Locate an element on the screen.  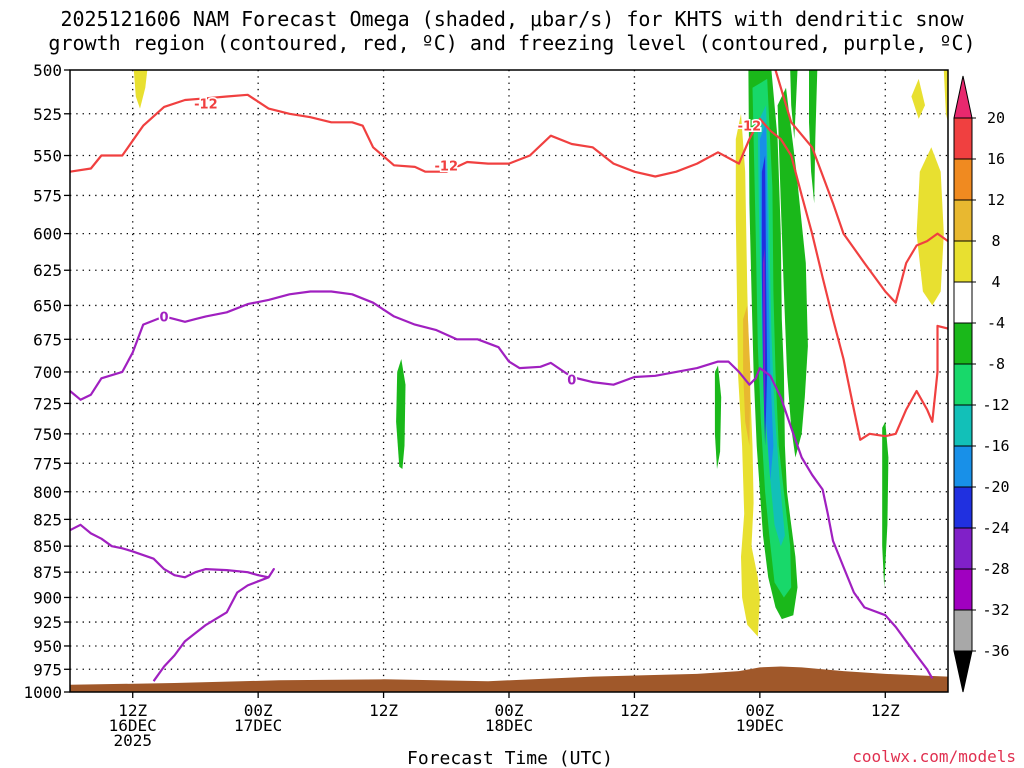
colorbar-label: -4 is located at coordinates (996, 323).